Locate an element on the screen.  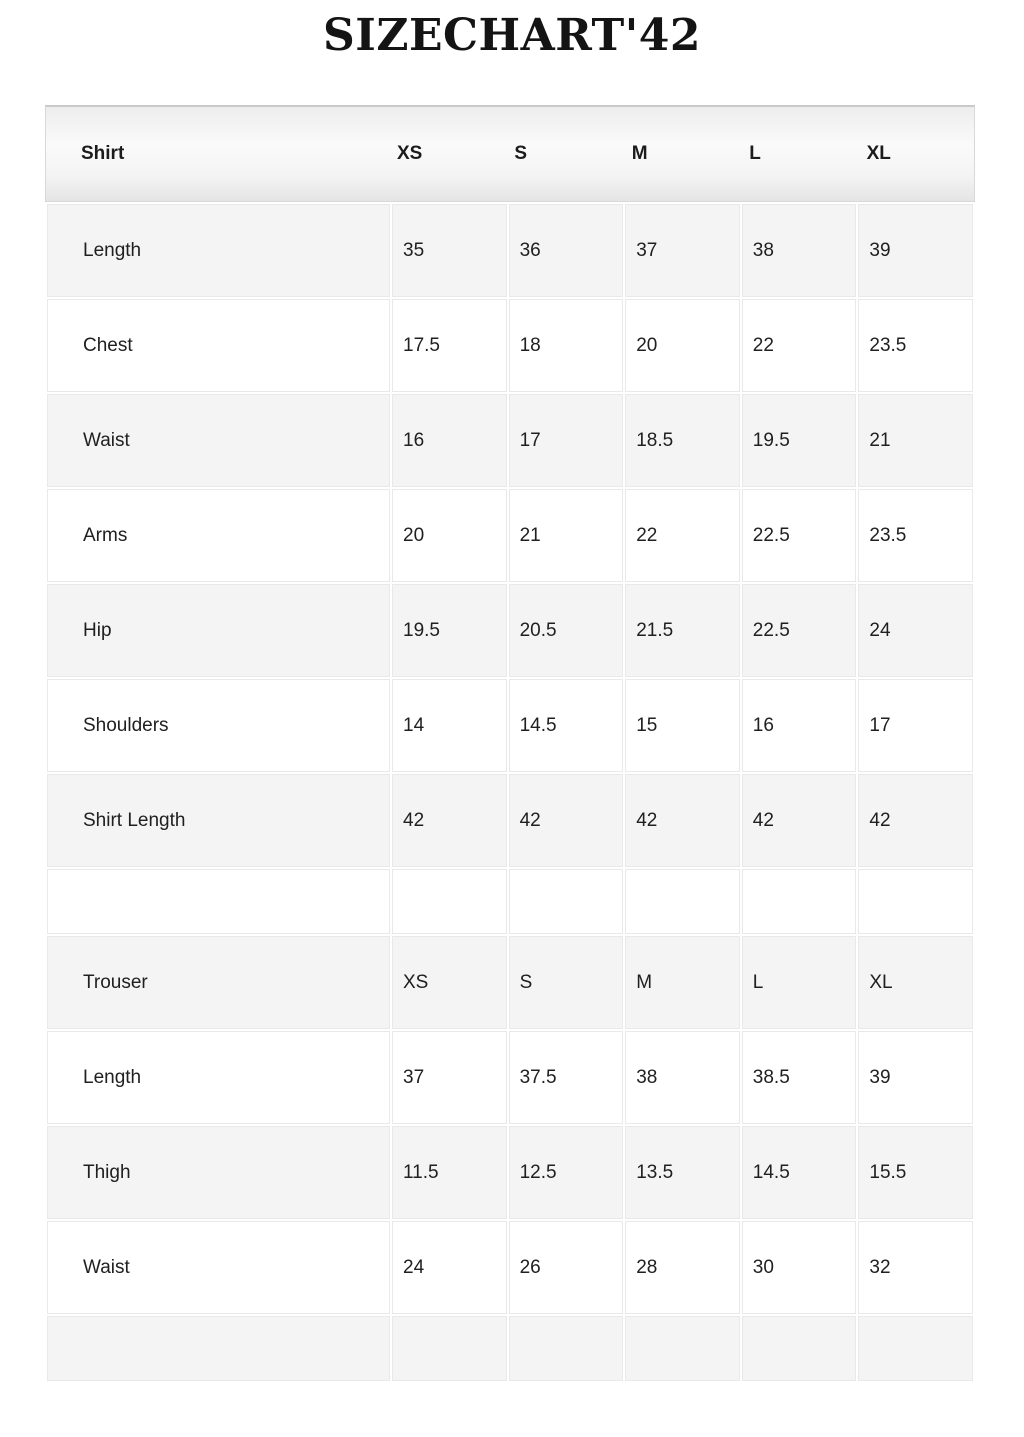
table-row-shirt-length: Shirt Length 42 42 42 42 42 is located at coordinates (510, 820).